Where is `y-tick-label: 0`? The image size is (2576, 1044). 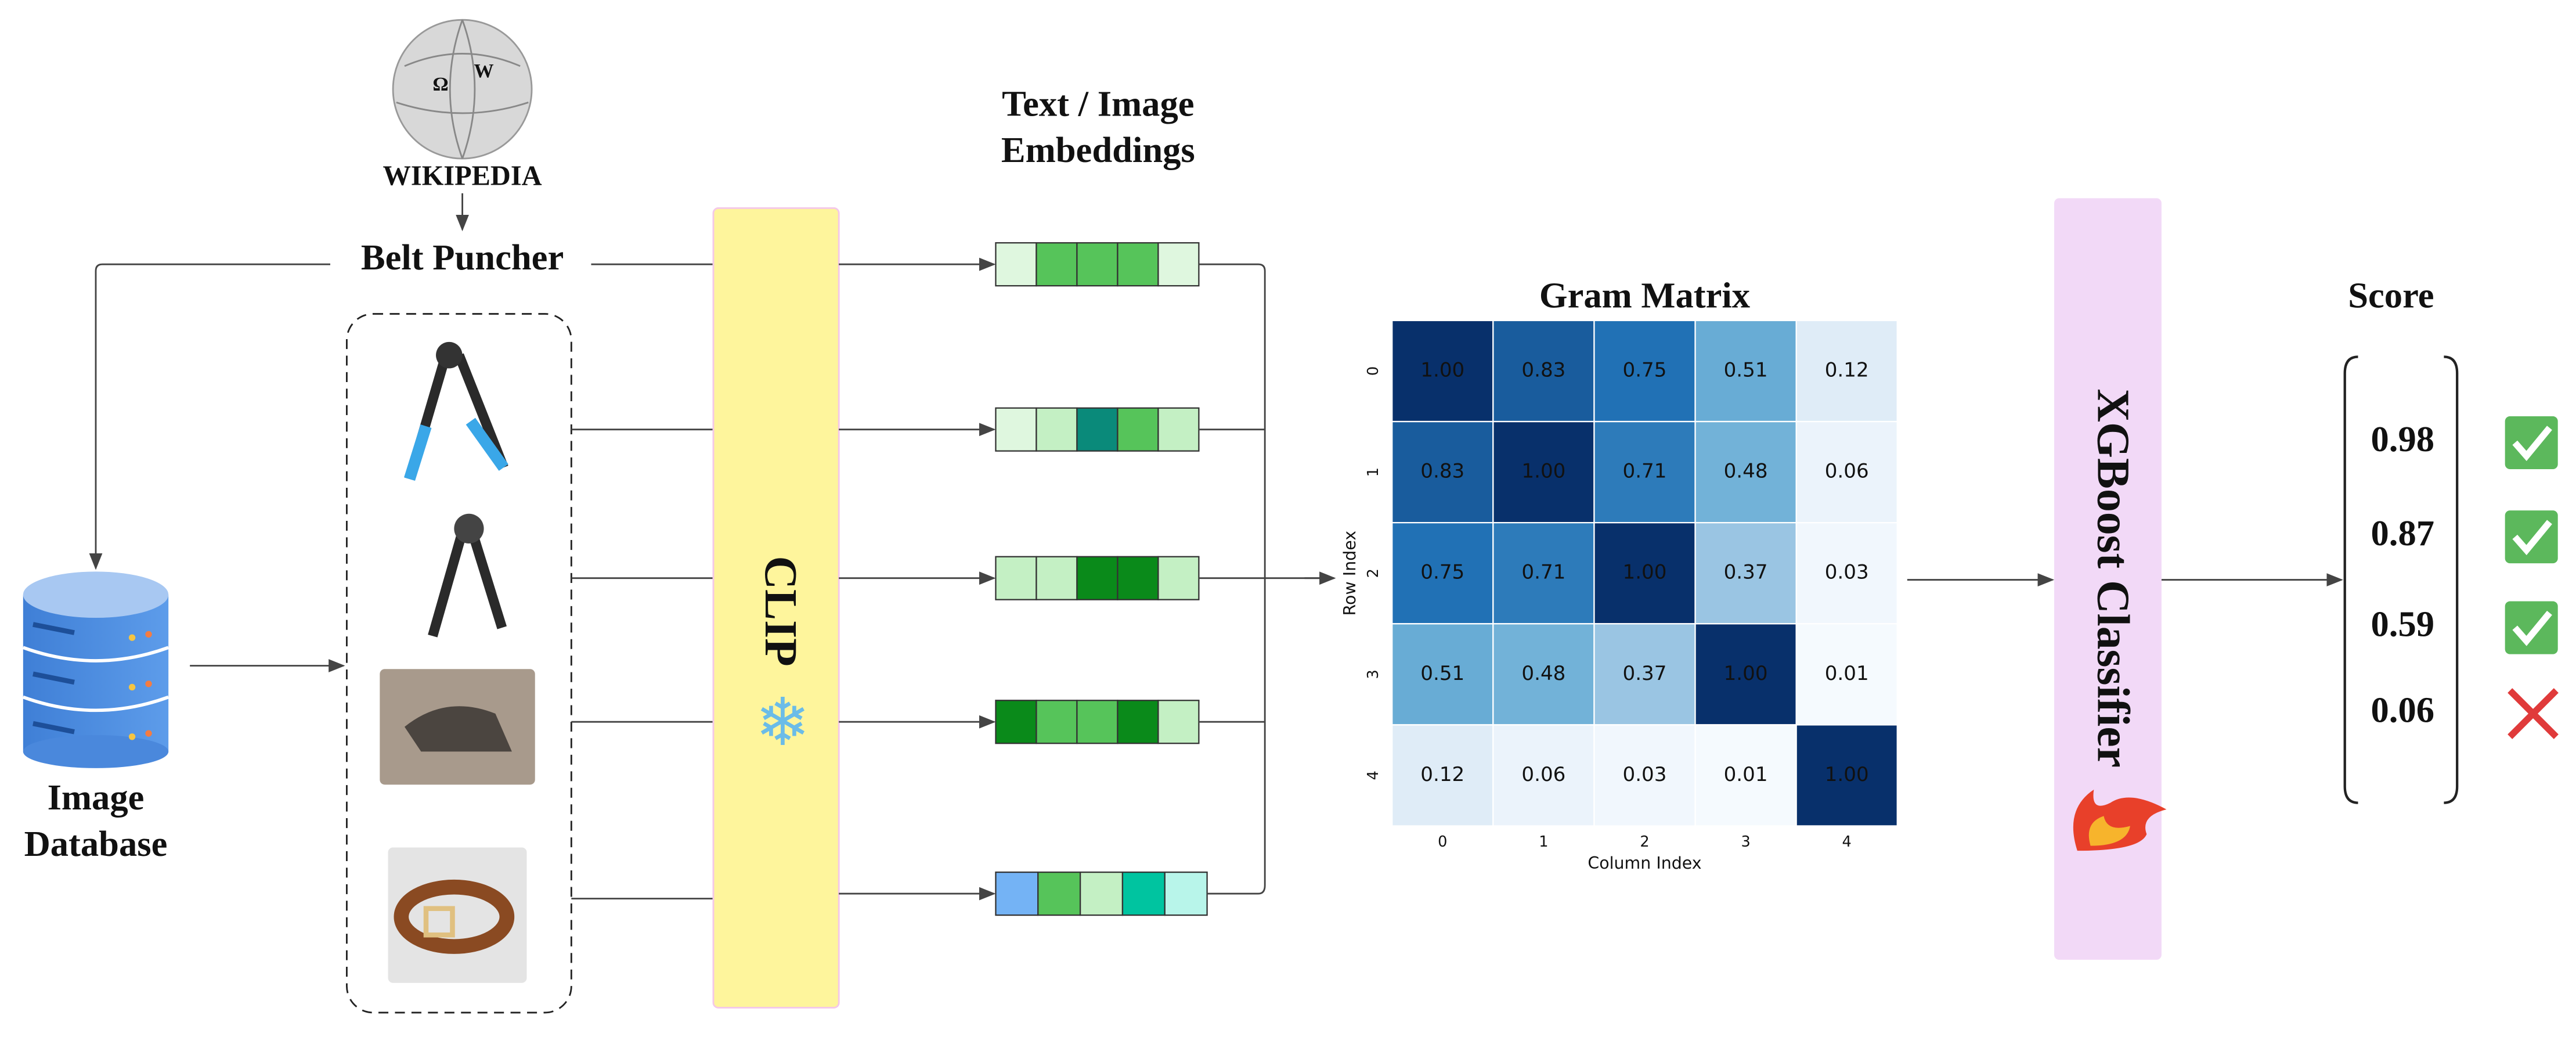
y-tick-label: 0 is located at coordinates (1373, 371).